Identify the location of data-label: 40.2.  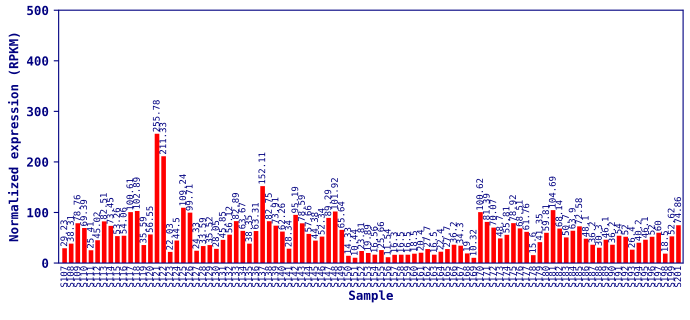
(638, 230).